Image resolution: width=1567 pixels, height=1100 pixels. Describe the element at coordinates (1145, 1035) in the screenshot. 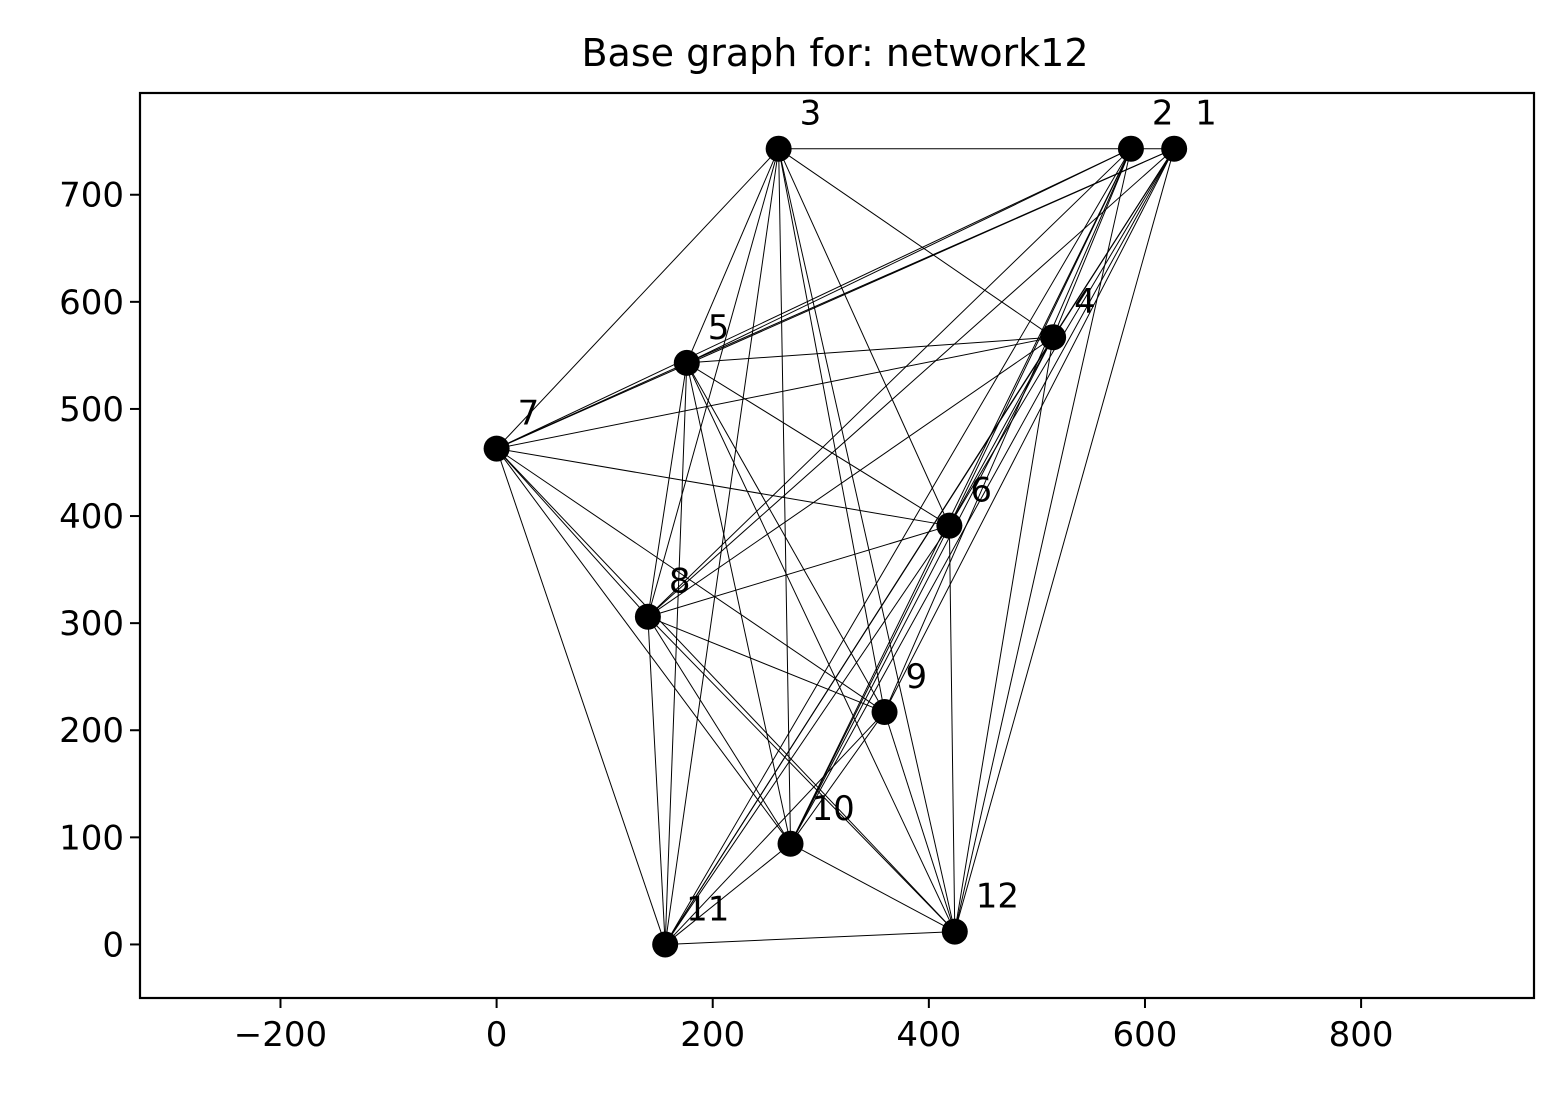

I see `x-tick-label: 600` at that location.